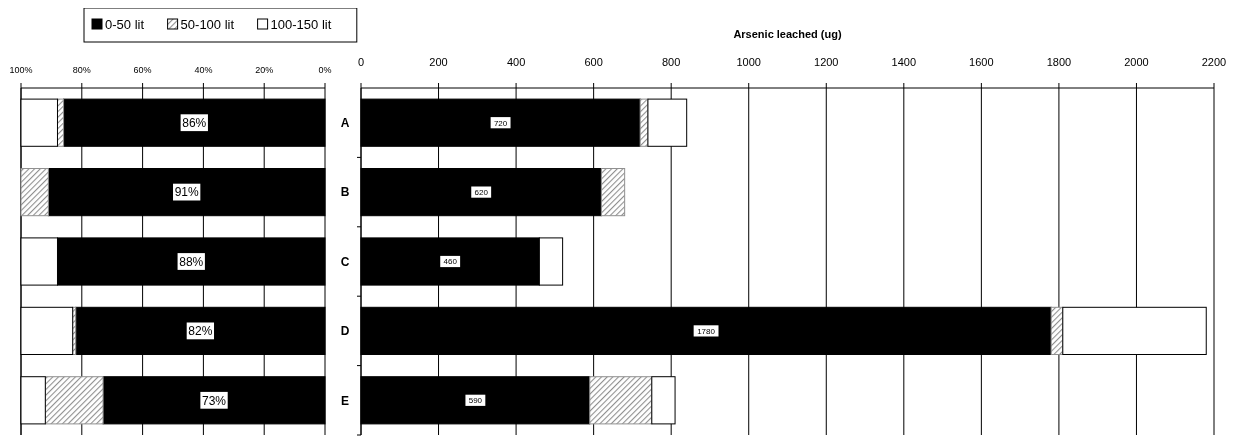  Describe the element at coordinates (904, 62) in the screenshot. I see `x-tick-label: 1400` at that location.